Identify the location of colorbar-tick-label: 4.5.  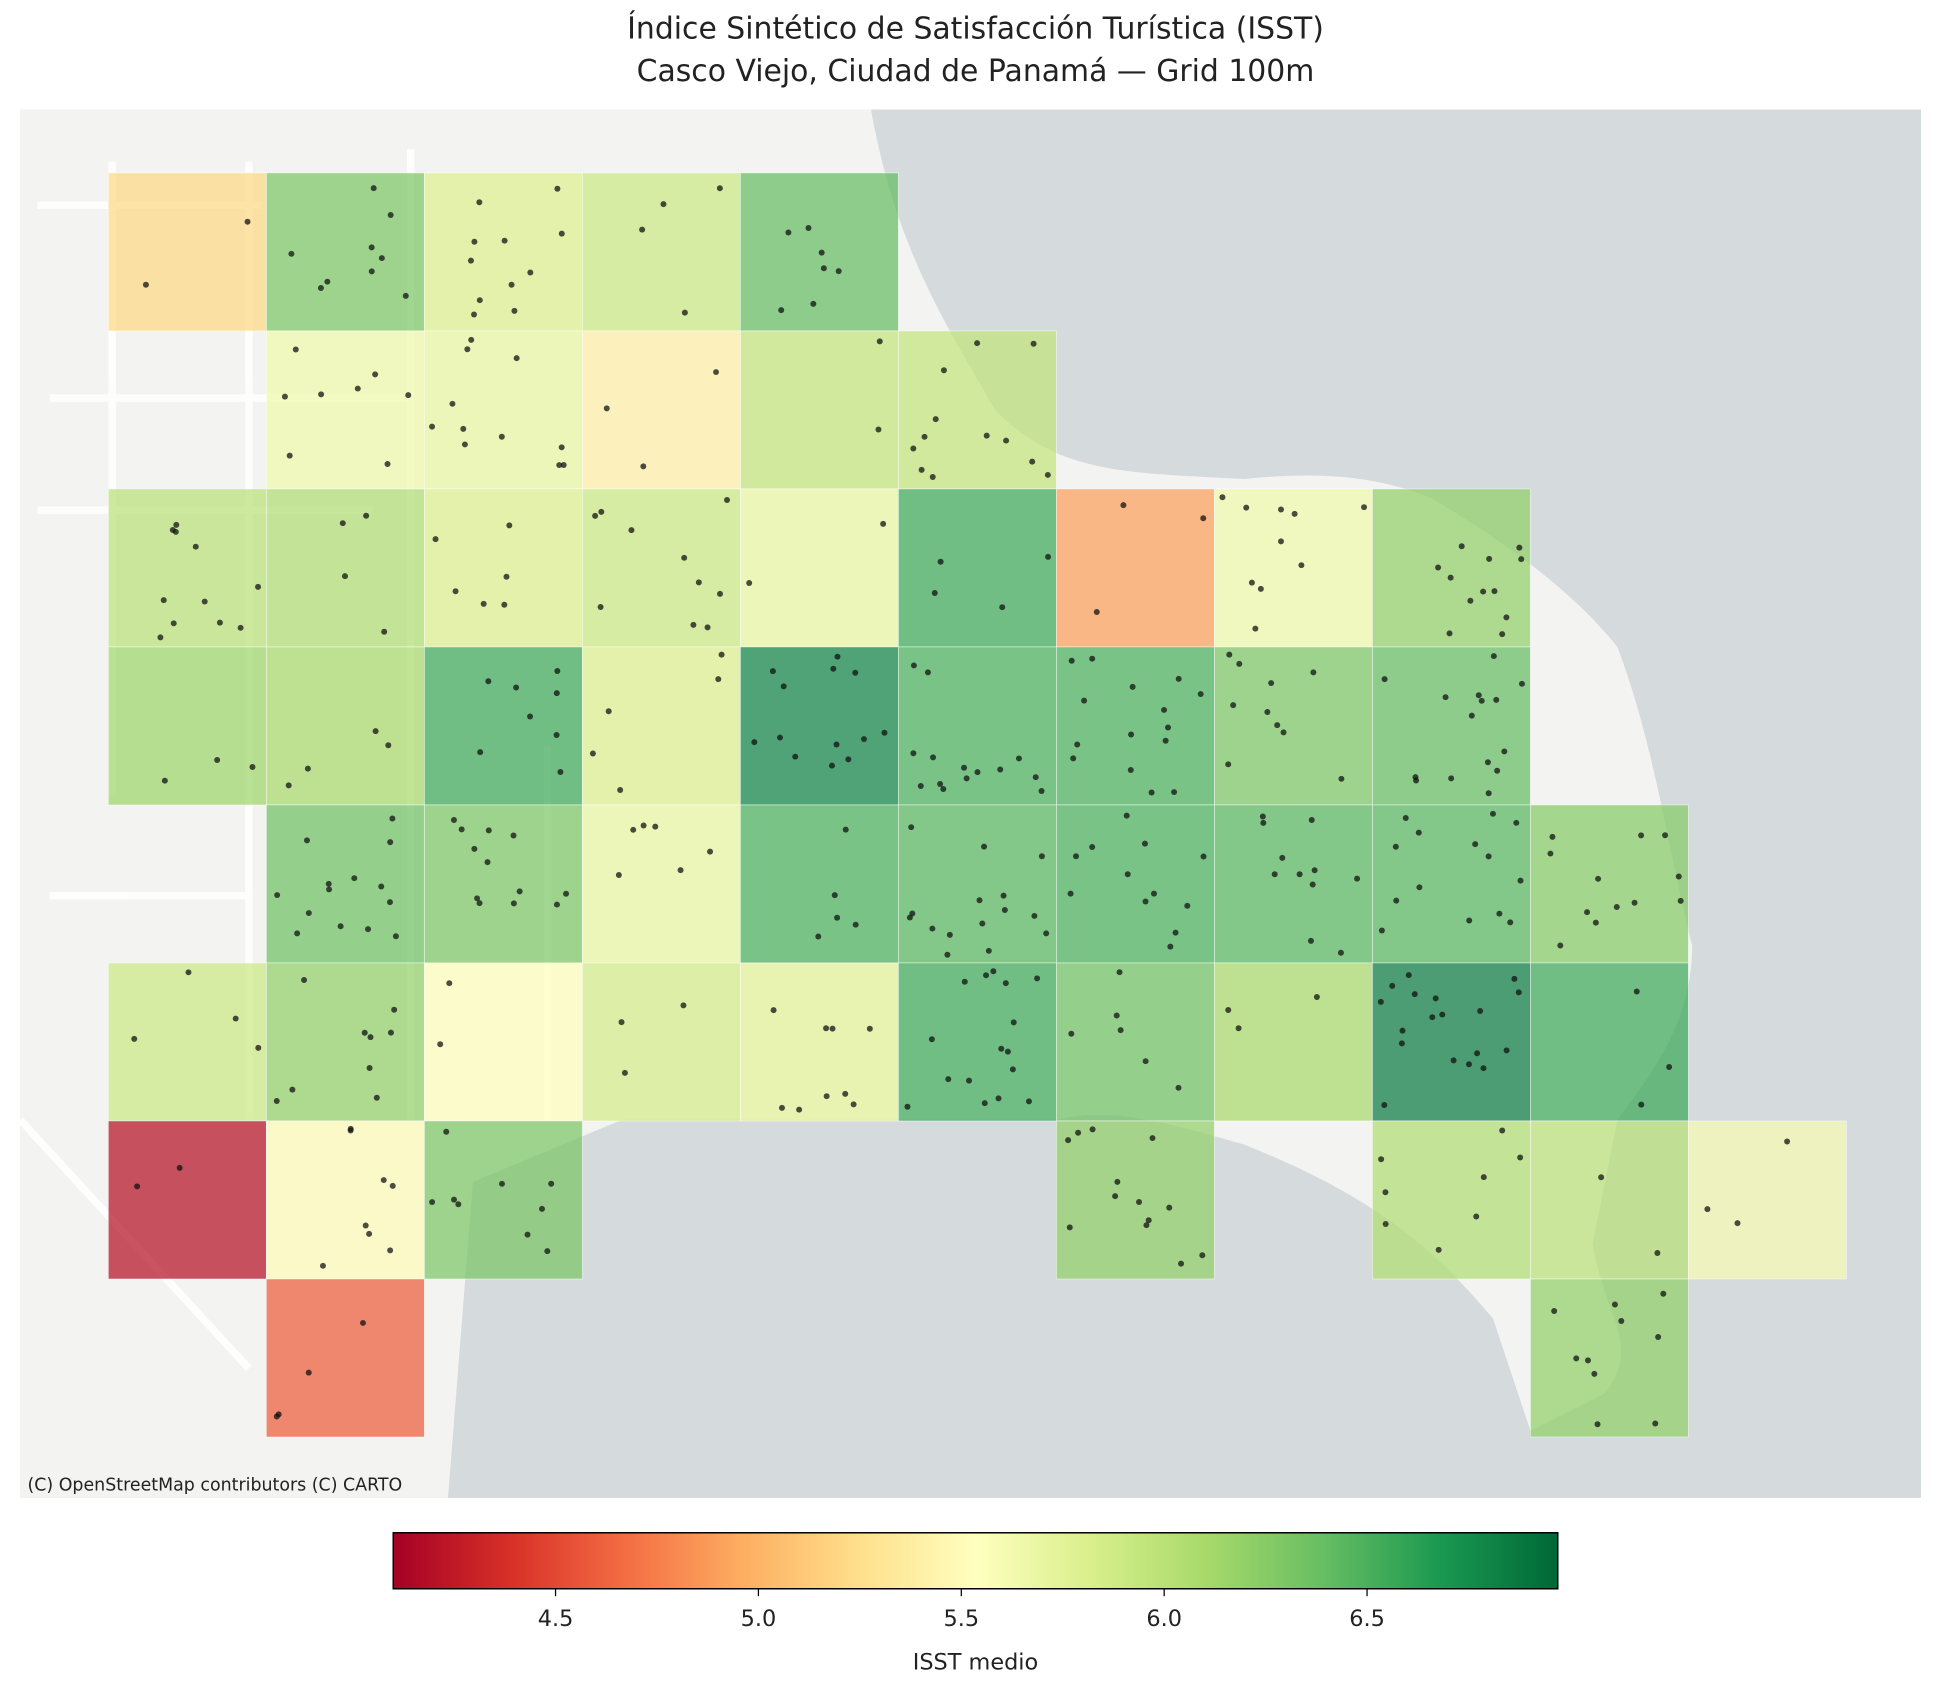
(556, 1619).